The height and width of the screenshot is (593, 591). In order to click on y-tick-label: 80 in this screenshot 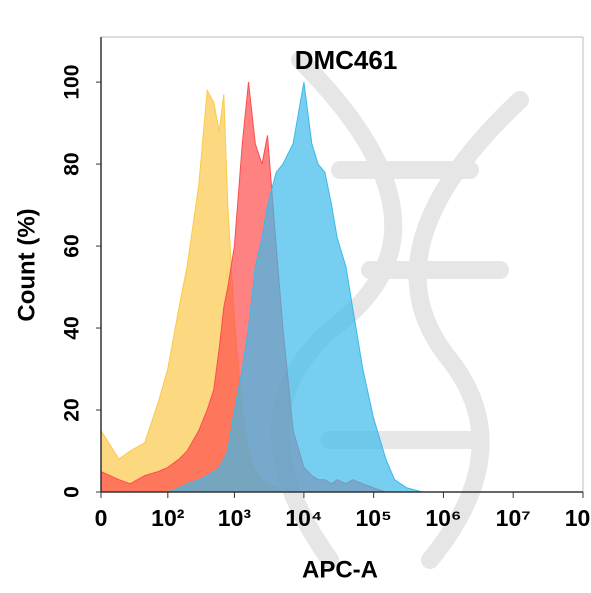, I will do `click(72, 163)`.